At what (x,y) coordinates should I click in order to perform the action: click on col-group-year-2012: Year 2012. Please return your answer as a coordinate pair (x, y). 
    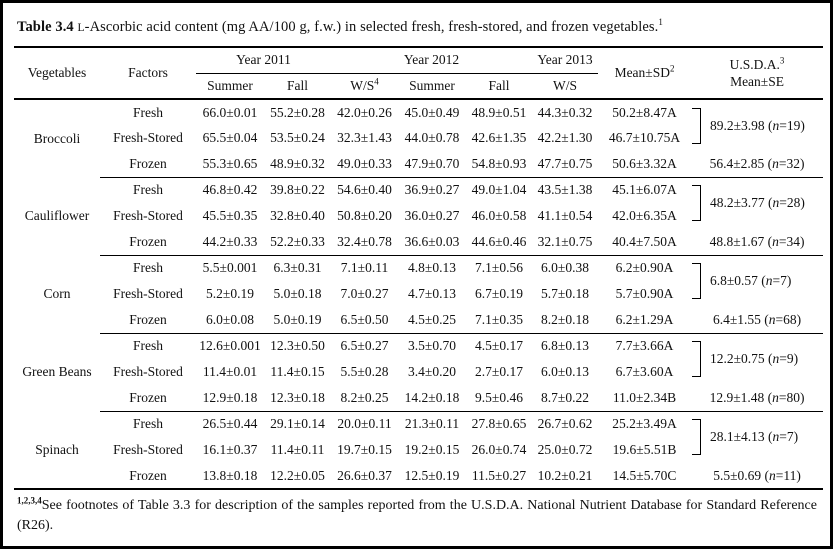
    Looking at the image, I should click on (432, 60).